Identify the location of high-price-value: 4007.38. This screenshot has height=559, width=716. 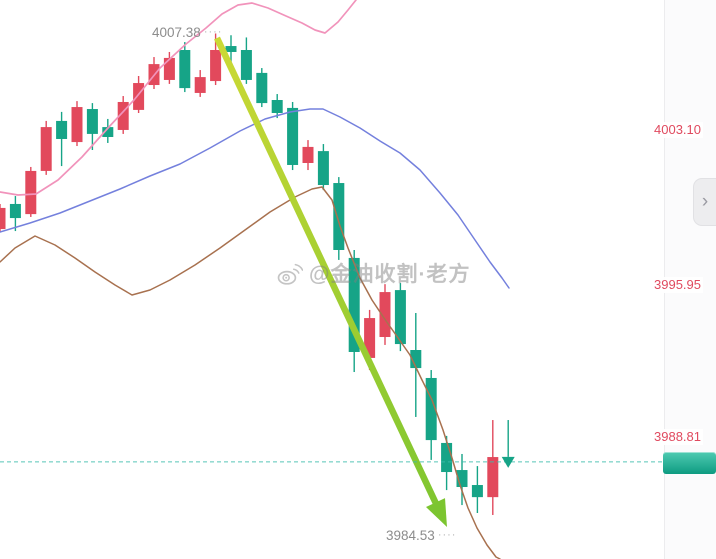
(176, 32).